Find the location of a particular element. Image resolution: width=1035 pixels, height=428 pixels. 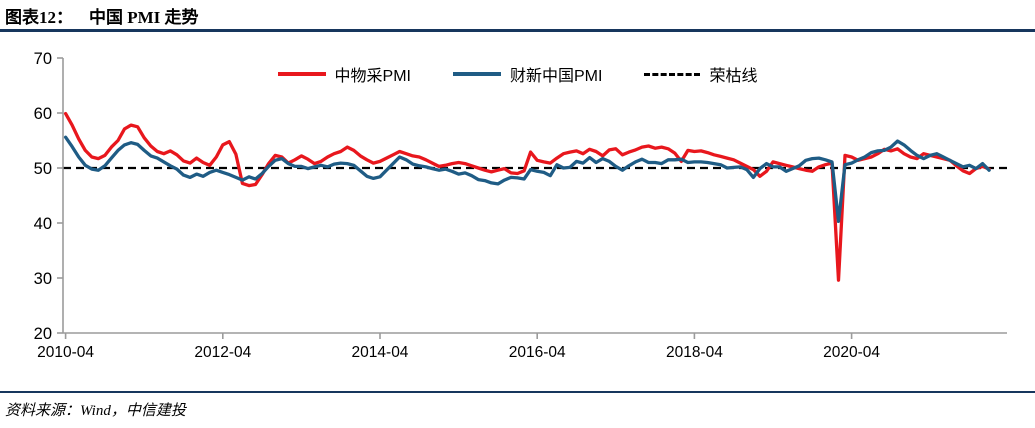

x-tick-label: 2010-04 is located at coordinates (65, 352).